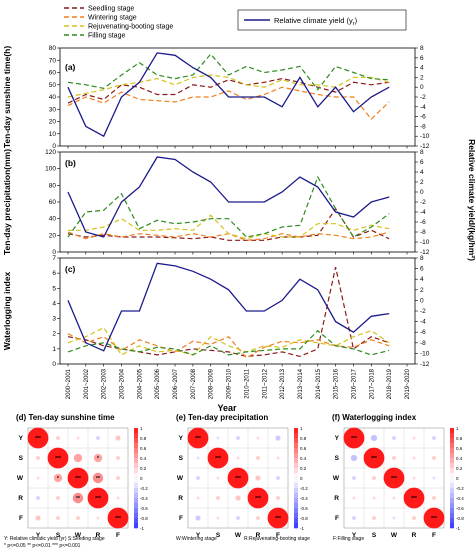 This screenshot has height=550, width=475. Describe the element at coordinates (53, 85) in the screenshot. I see `y-tick-label: 50` at that location.